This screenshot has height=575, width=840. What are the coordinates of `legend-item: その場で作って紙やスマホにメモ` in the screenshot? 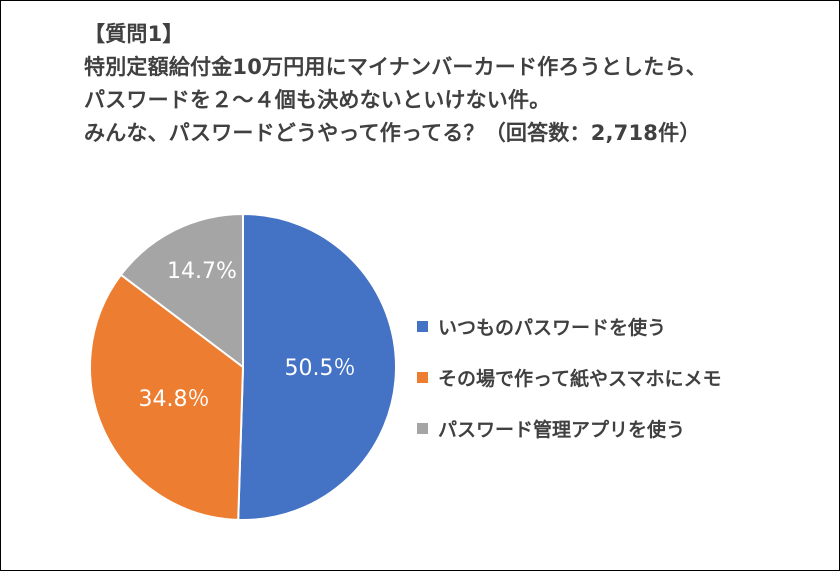 It's located at (569, 377).